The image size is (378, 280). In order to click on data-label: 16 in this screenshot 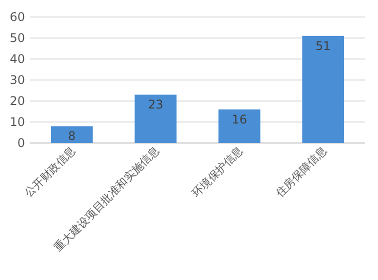, I will do `click(240, 119)`.